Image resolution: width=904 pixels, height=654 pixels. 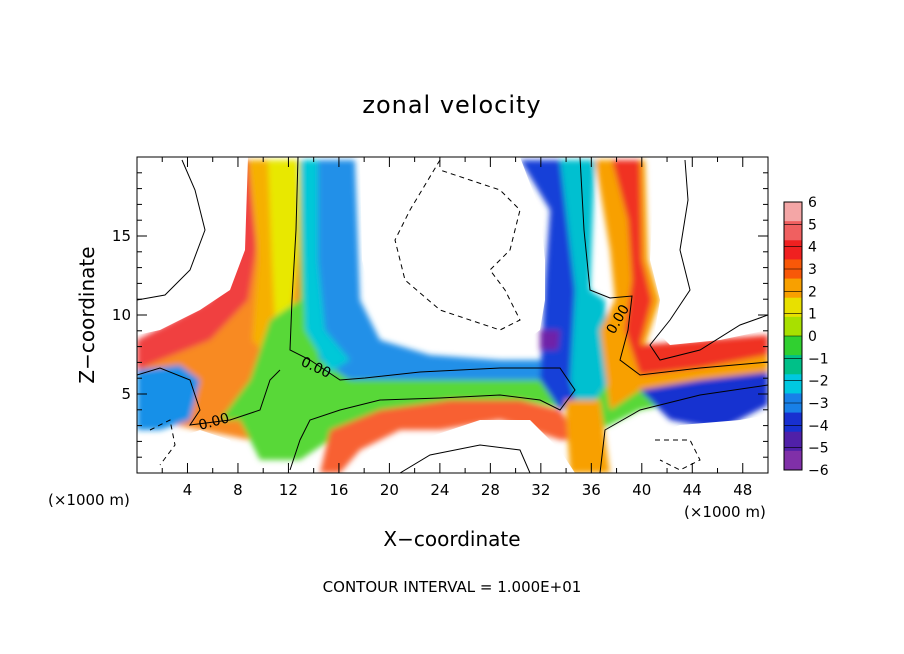 I want to click on colorbar-label: −4, so click(x=818, y=426).